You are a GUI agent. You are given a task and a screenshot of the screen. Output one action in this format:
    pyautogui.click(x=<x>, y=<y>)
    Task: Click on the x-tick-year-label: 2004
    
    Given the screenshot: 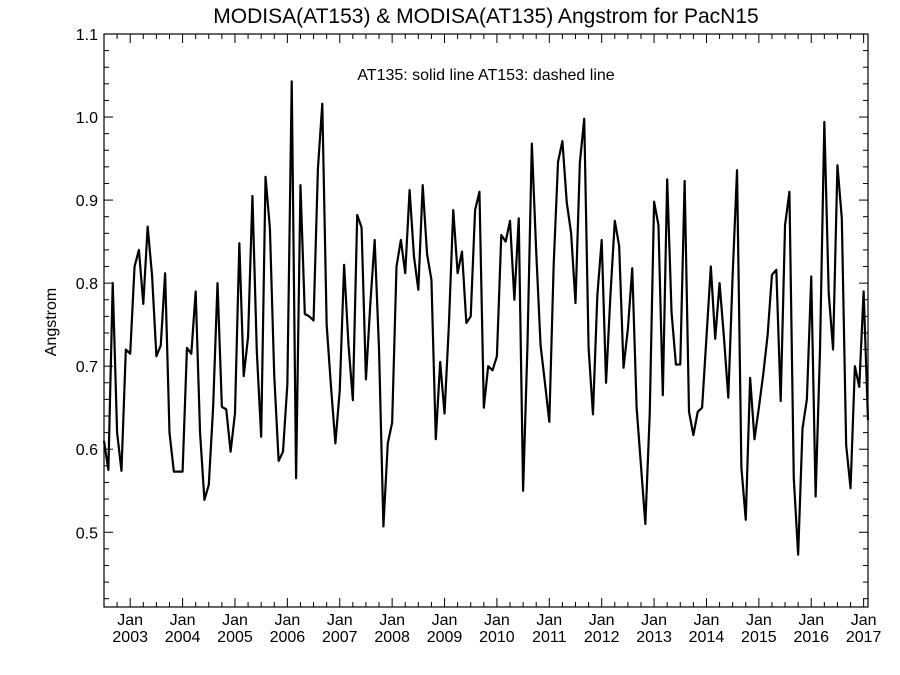 What is the action you would take?
    pyautogui.click(x=183, y=637)
    